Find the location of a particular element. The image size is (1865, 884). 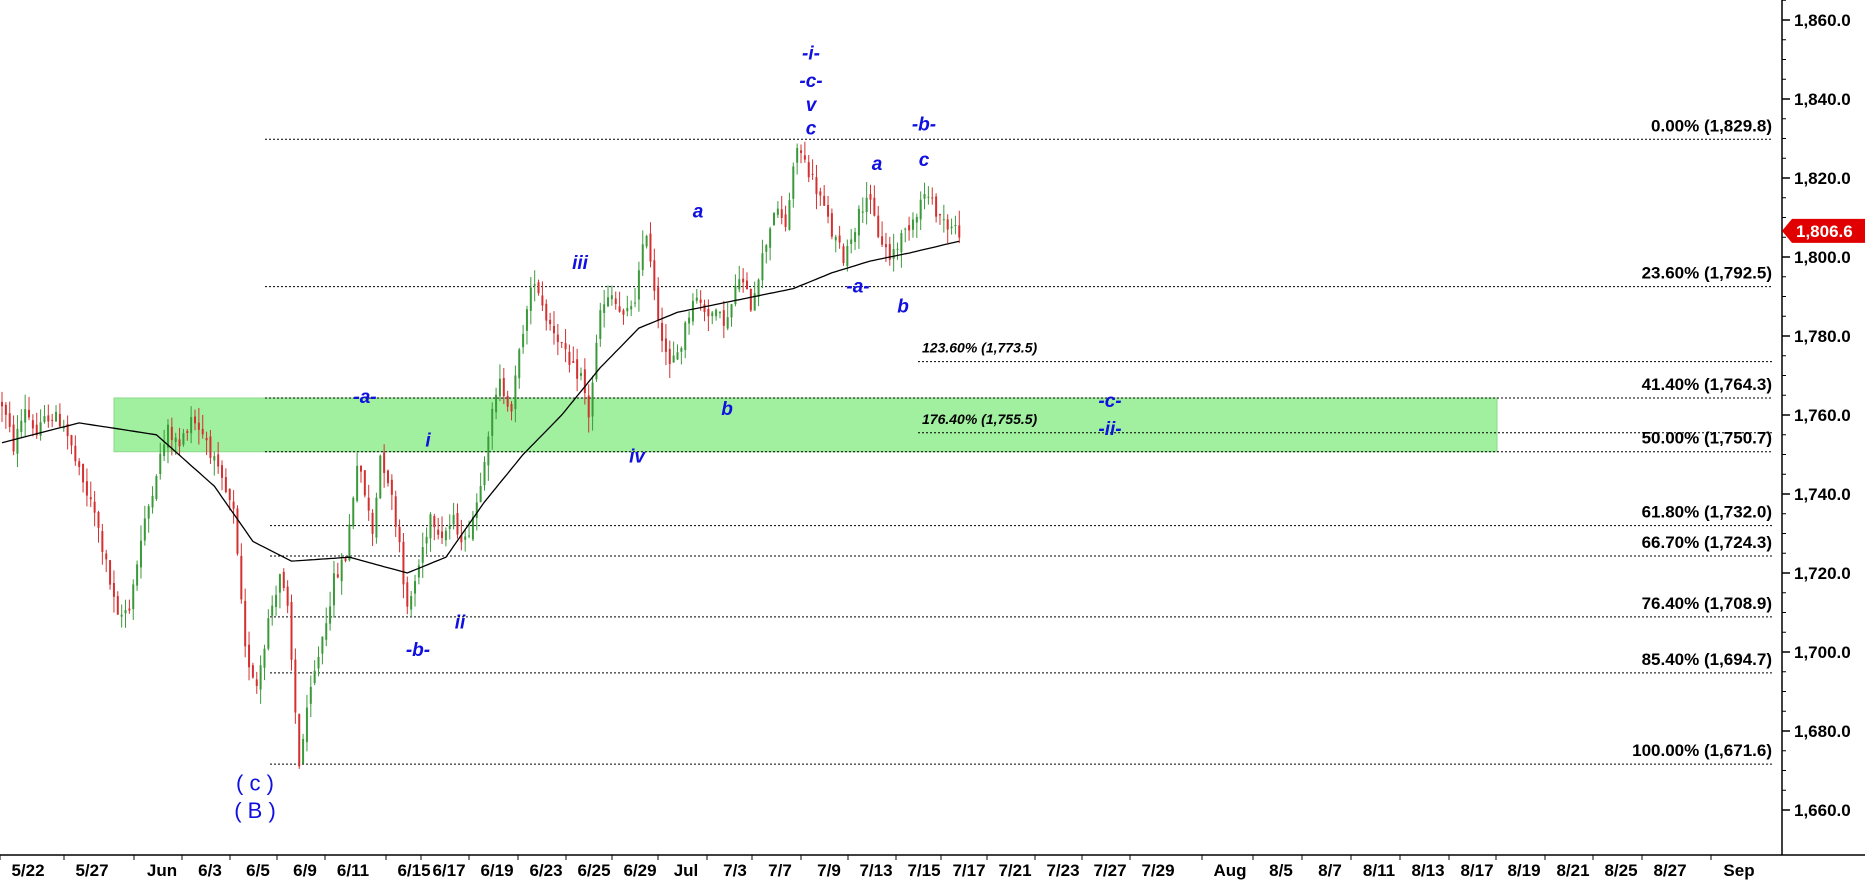

x-tick-label: 7/7 is located at coordinates (780, 870).